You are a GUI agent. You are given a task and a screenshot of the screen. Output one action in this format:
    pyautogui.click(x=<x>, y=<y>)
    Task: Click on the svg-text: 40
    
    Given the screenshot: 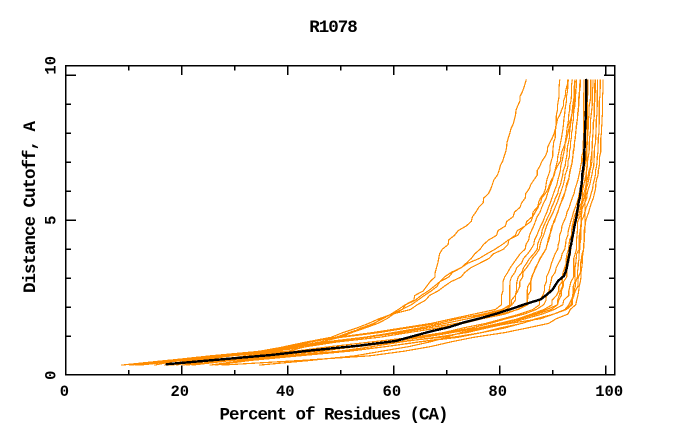 What is the action you would take?
    pyautogui.click(x=285, y=392)
    